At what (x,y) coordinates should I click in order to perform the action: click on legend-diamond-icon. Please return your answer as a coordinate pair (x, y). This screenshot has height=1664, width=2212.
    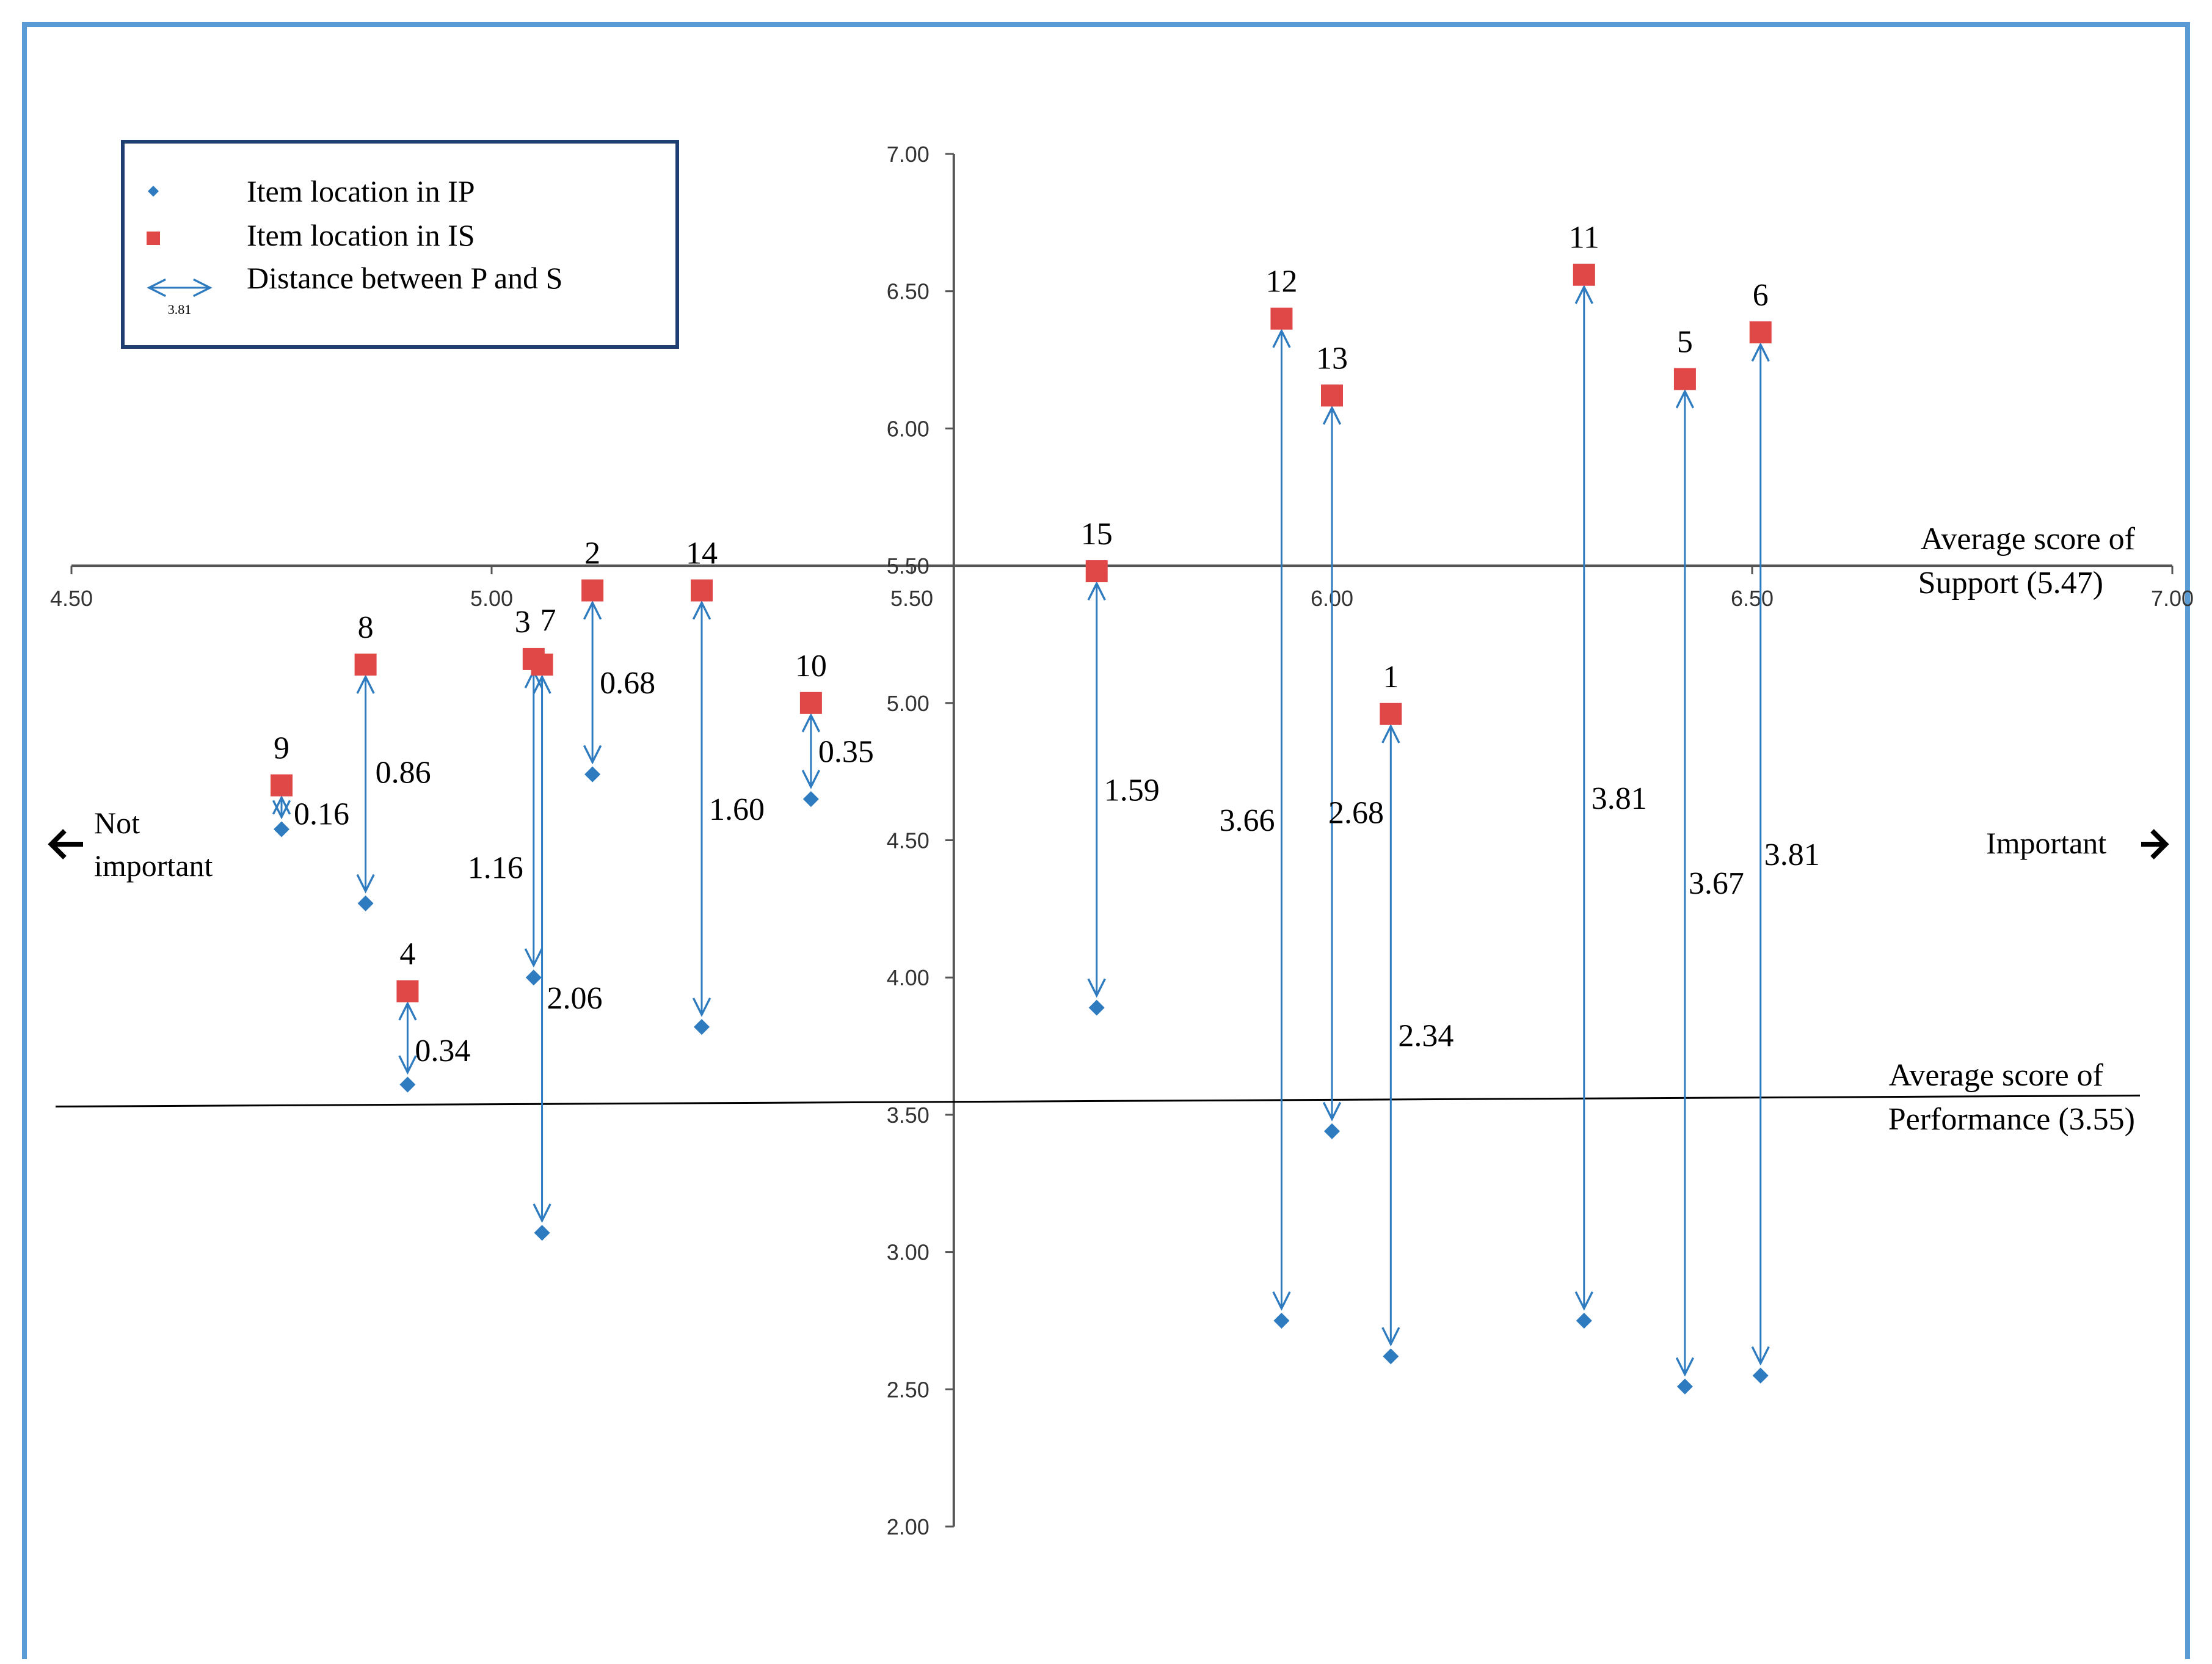
    Looking at the image, I should click on (153, 191).